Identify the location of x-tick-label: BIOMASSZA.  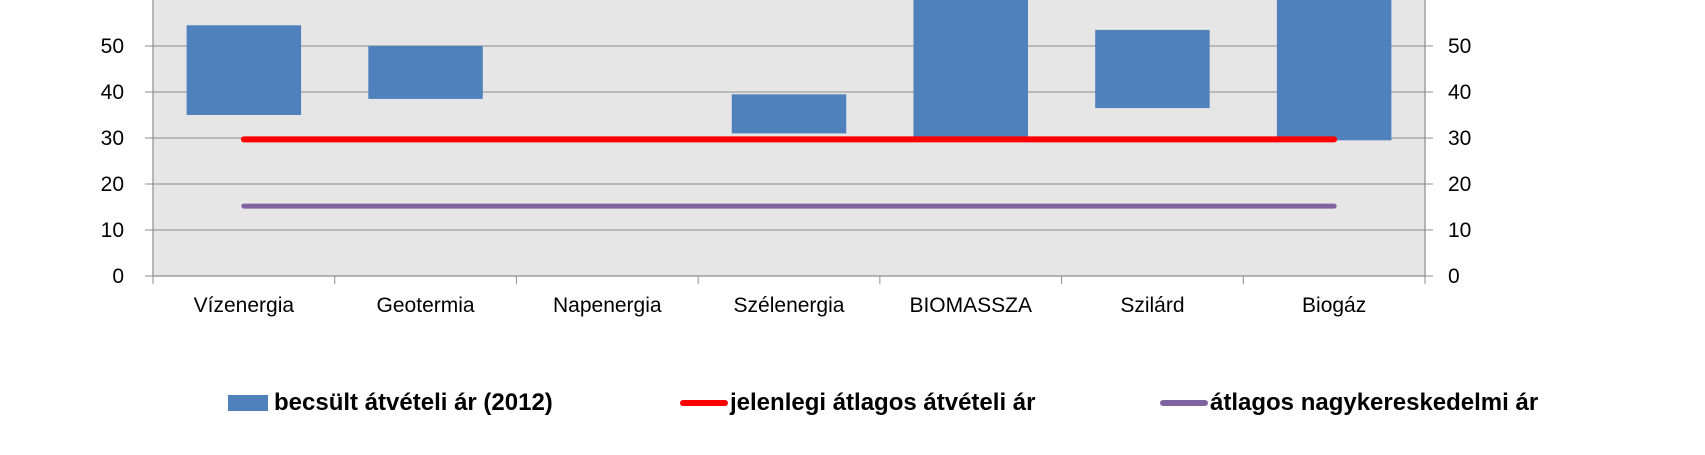
(970, 305).